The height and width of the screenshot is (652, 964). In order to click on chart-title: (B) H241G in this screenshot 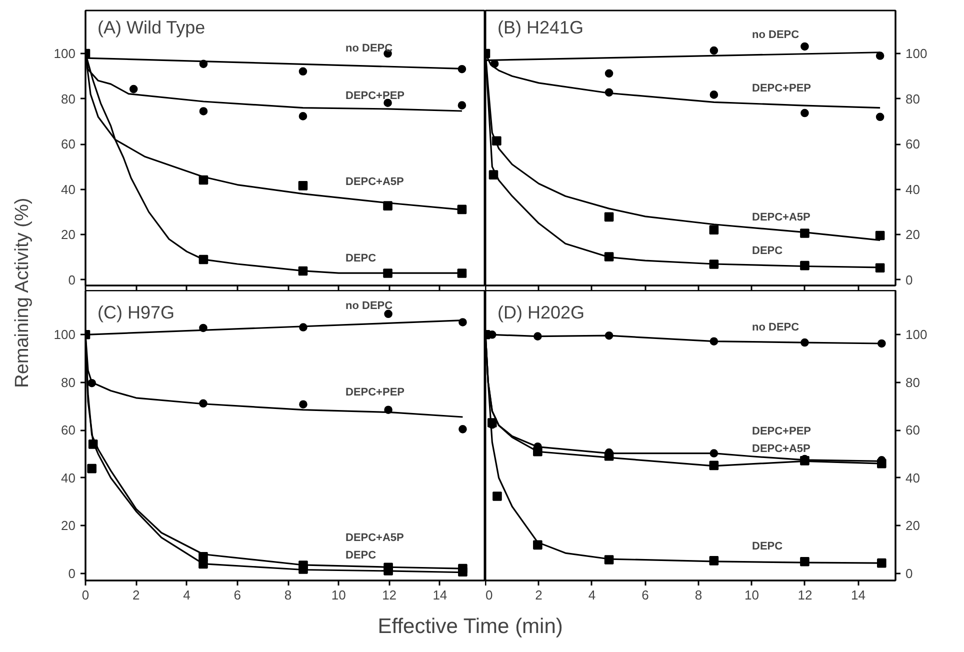, I will do `click(541, 28)`.